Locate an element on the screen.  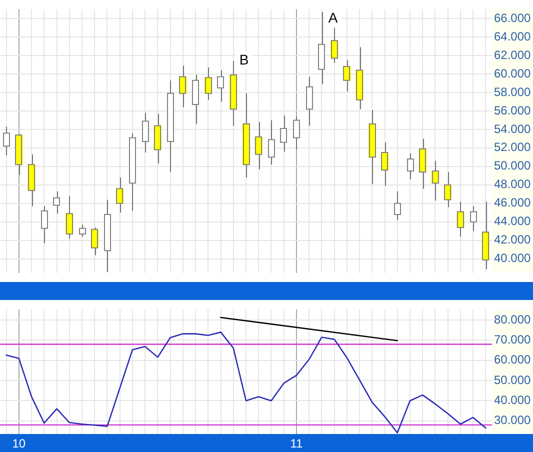
y-tick-label: 46.000 is located at coordinates (513, 203).